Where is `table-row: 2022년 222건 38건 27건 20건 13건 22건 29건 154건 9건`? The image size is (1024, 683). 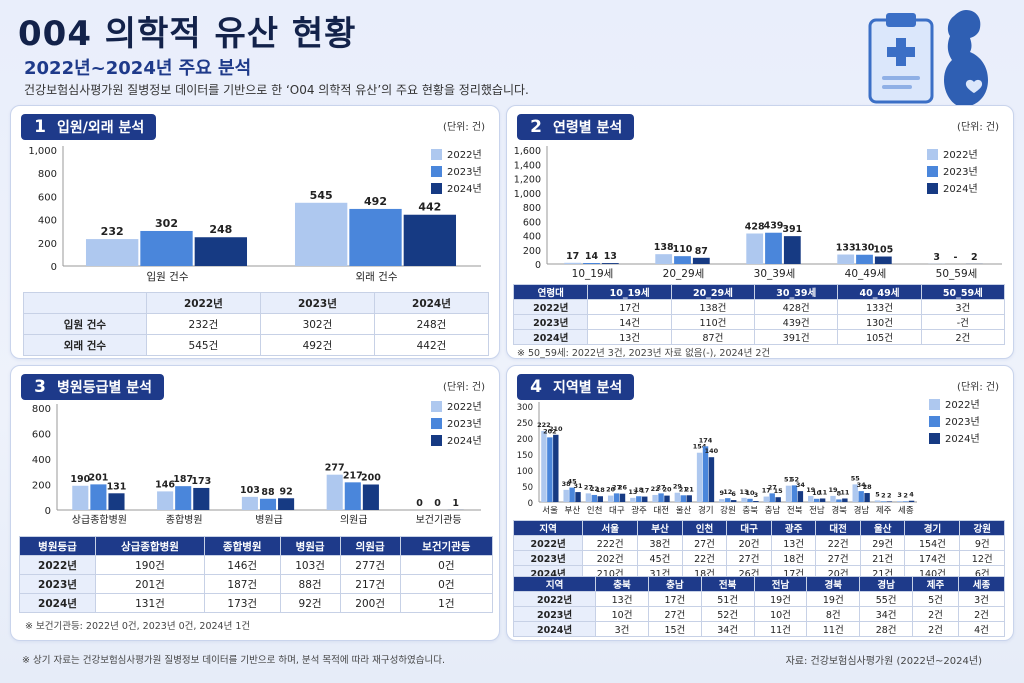
table-row: 2022년 222건 38건 27건 20건 13건 22건 29건 154건 9건 is located at coordinates (758, 543).